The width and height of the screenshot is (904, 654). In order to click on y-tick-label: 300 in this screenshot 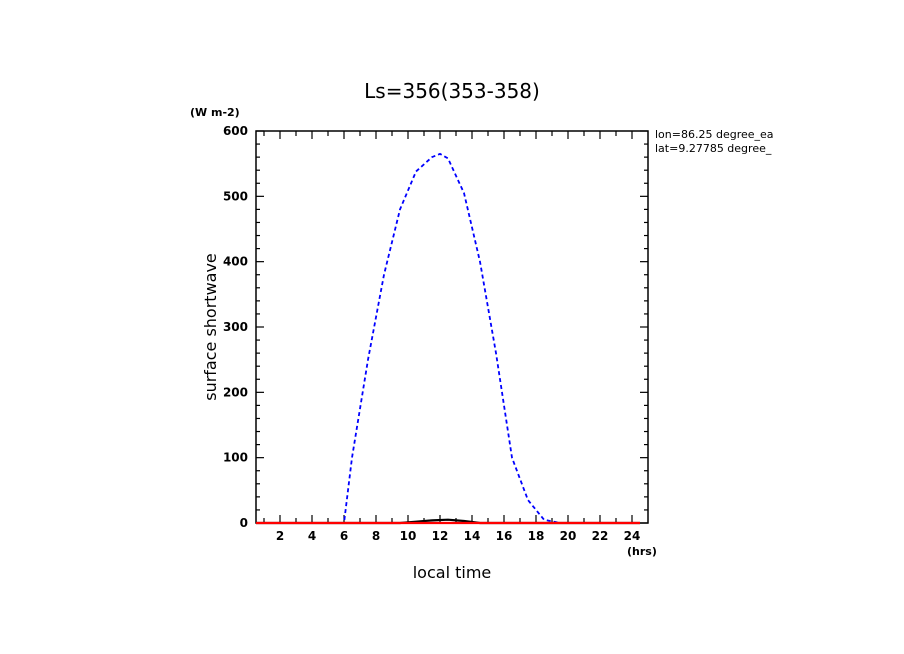, I will do `click(235, 327)`.